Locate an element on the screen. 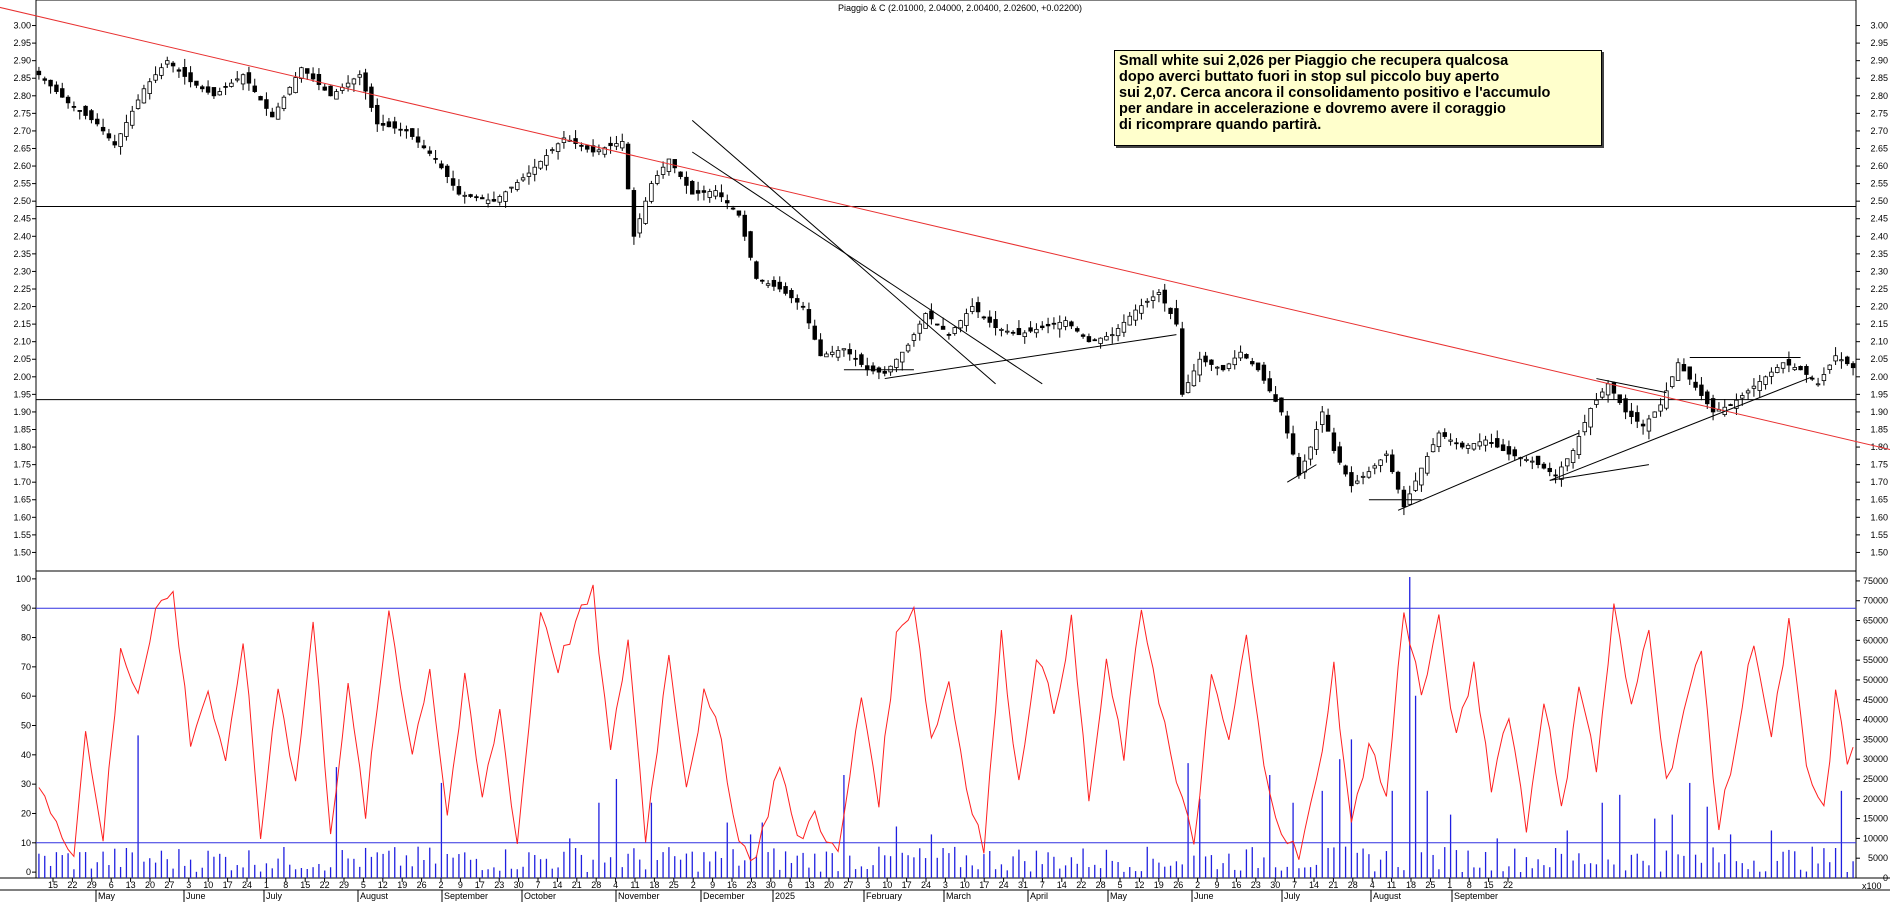 The image size is (1890, 902). oscillator-tick-label: 40 is located at coordinates (26, 755).